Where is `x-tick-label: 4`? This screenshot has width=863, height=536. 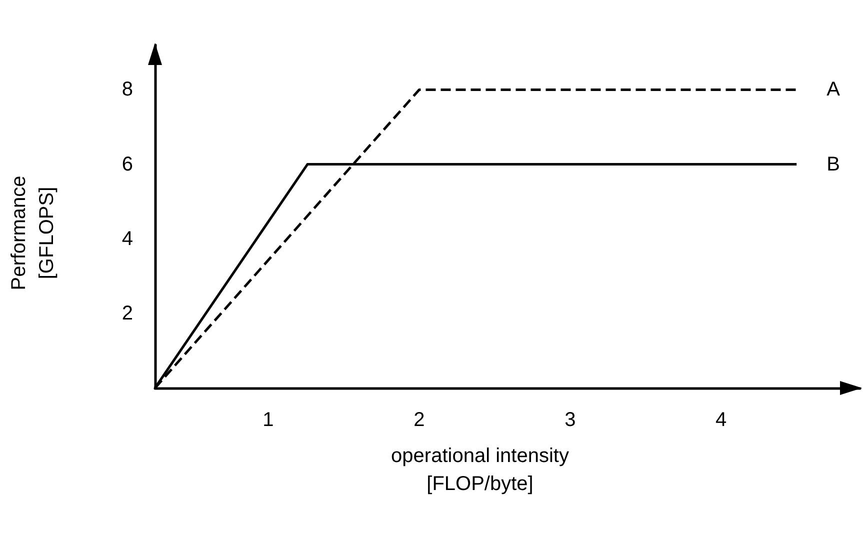 x-tick-label: 4 is located at coordinates (721, 420).